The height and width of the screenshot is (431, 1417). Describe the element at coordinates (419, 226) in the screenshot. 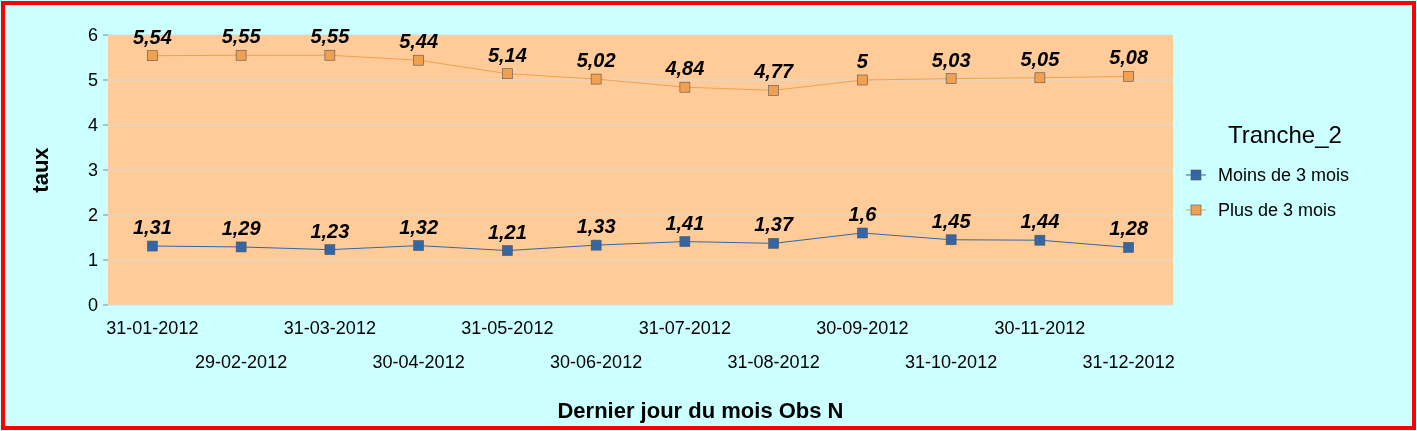

I see `data-label: 1,32` at that location.